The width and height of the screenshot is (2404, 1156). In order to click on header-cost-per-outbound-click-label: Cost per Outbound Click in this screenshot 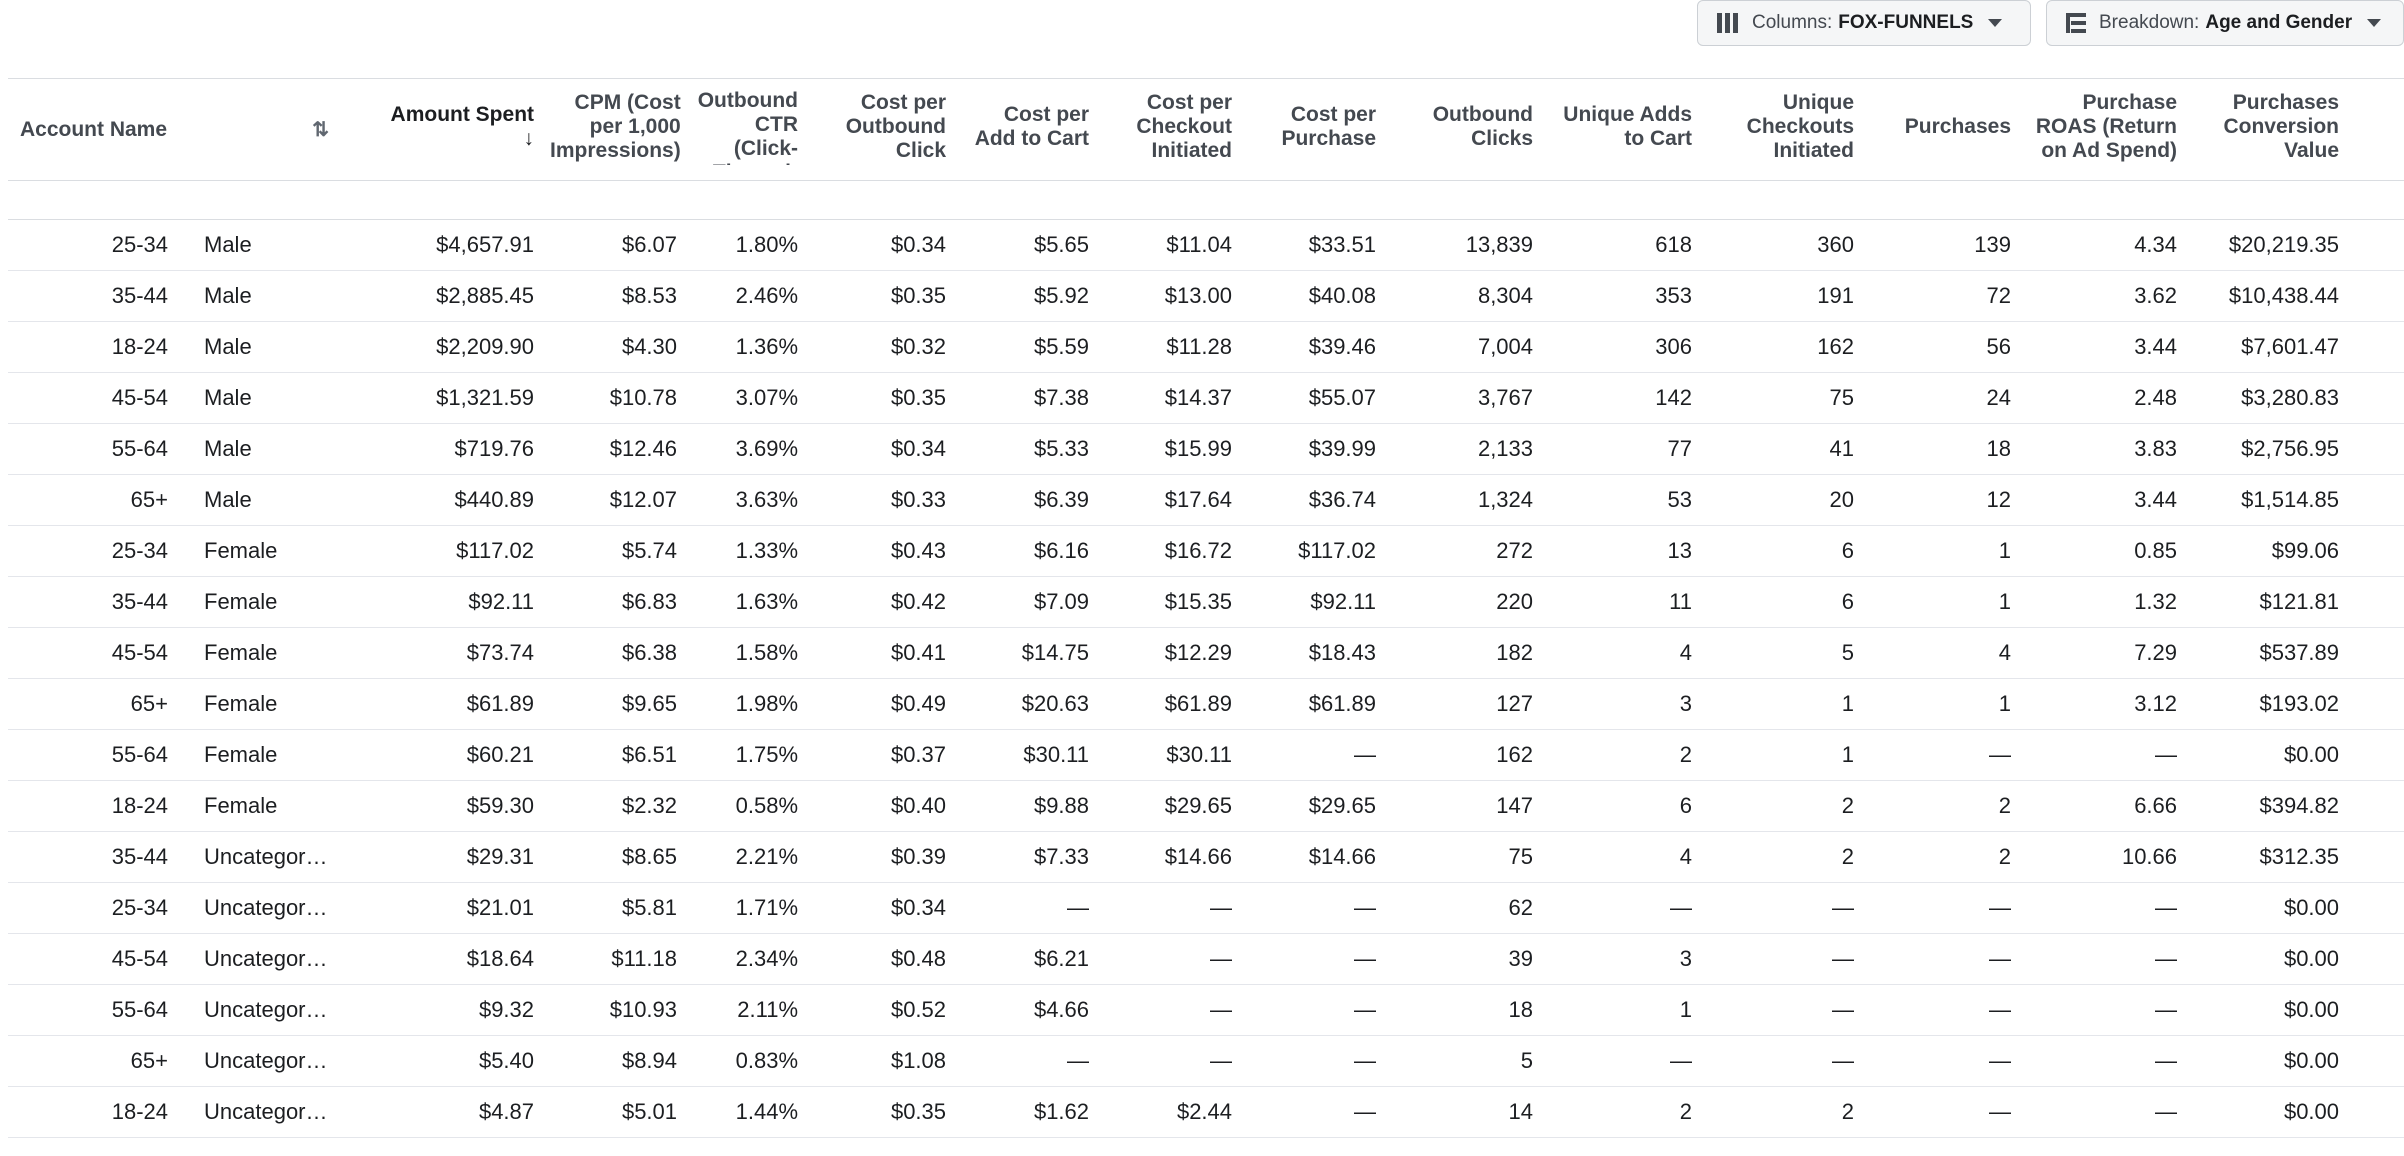, I will do `click(896, 126)`.